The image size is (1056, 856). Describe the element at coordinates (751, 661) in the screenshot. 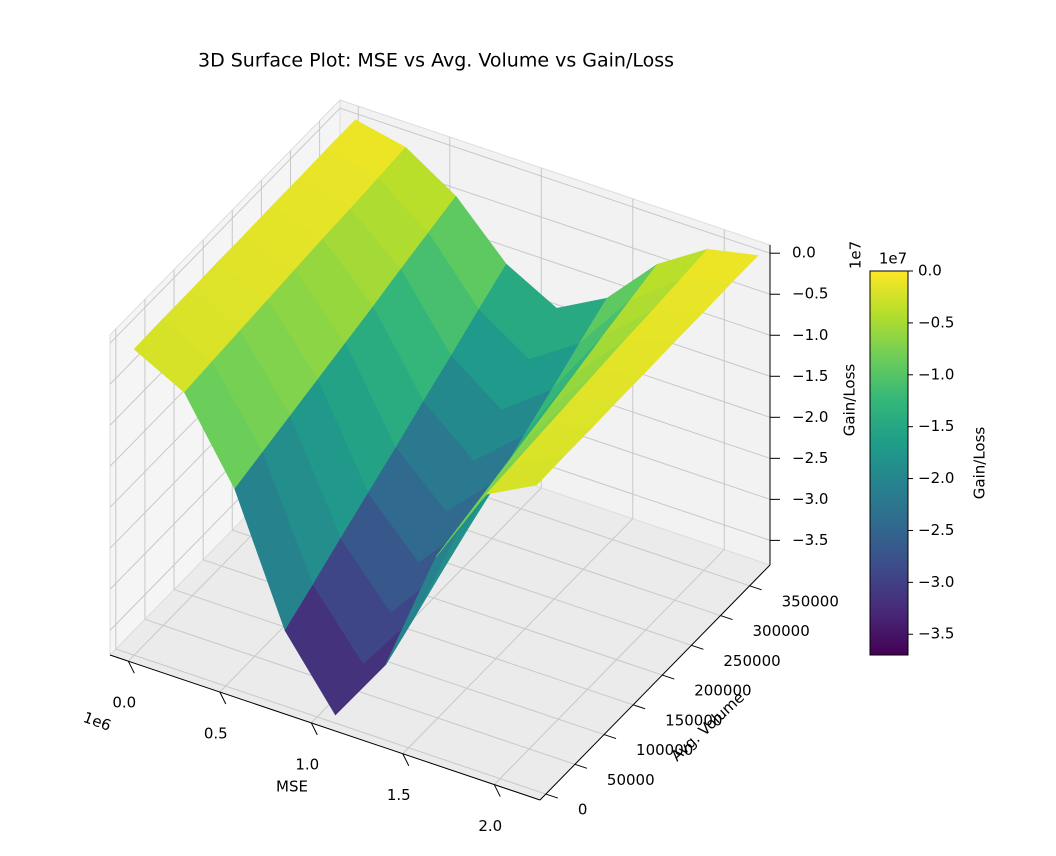

I see `y-tick-label: 250000` at that location.